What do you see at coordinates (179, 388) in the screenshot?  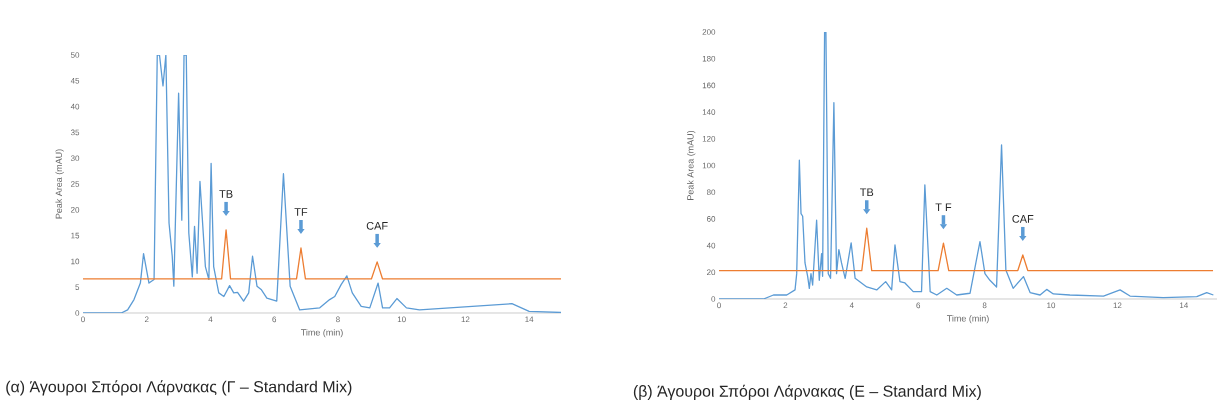 I see `text: (α) Άγουροι Σπόροι Λάρνακας (Γ – Standard Mix)` at bounding box center [179, 388].